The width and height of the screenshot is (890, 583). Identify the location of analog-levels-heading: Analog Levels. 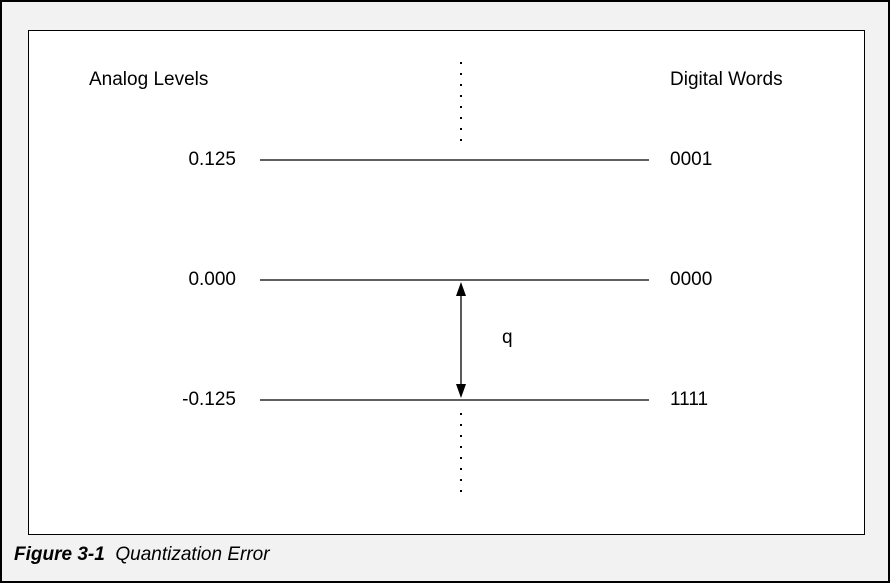
(148, 79).